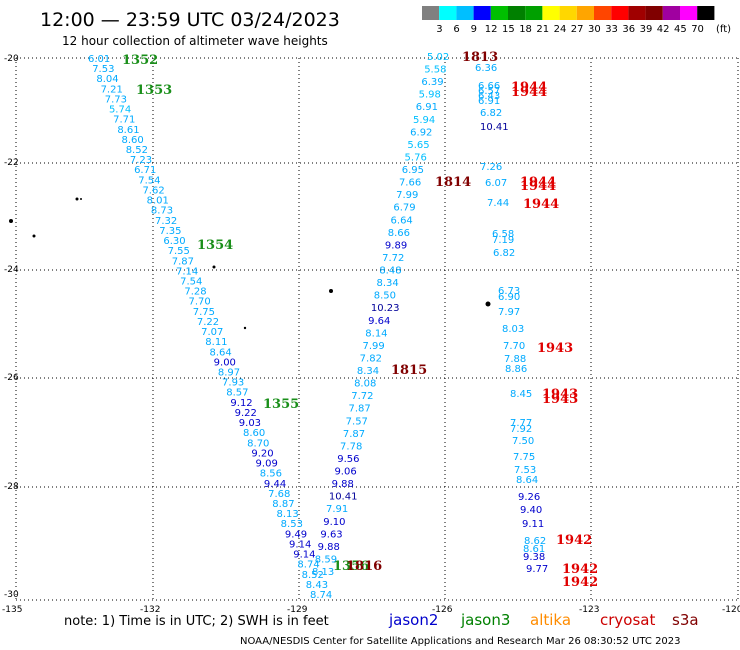 This screenshot has height=650, width=740. What do you see at coordinates (385, 296) in the screenshot?
I see `wave-height-value: 8.50` at bounding box center [385, 296].